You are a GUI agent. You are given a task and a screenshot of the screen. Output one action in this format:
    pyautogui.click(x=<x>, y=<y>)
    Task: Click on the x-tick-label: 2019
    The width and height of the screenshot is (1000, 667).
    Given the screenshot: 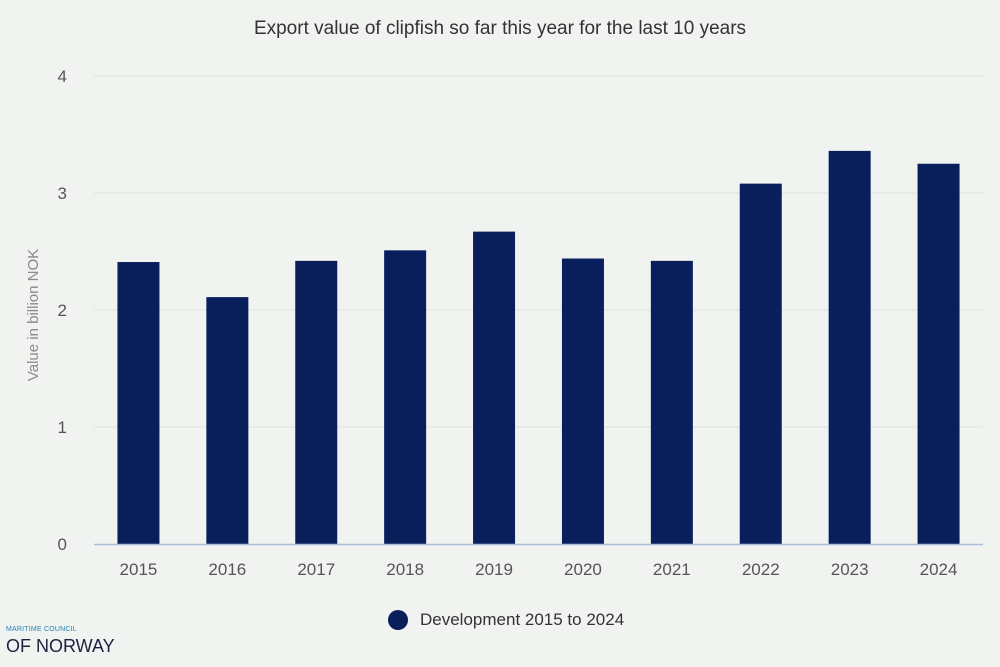 What is the action you would take?
    pyautogui.click(x=494, y=569)
    